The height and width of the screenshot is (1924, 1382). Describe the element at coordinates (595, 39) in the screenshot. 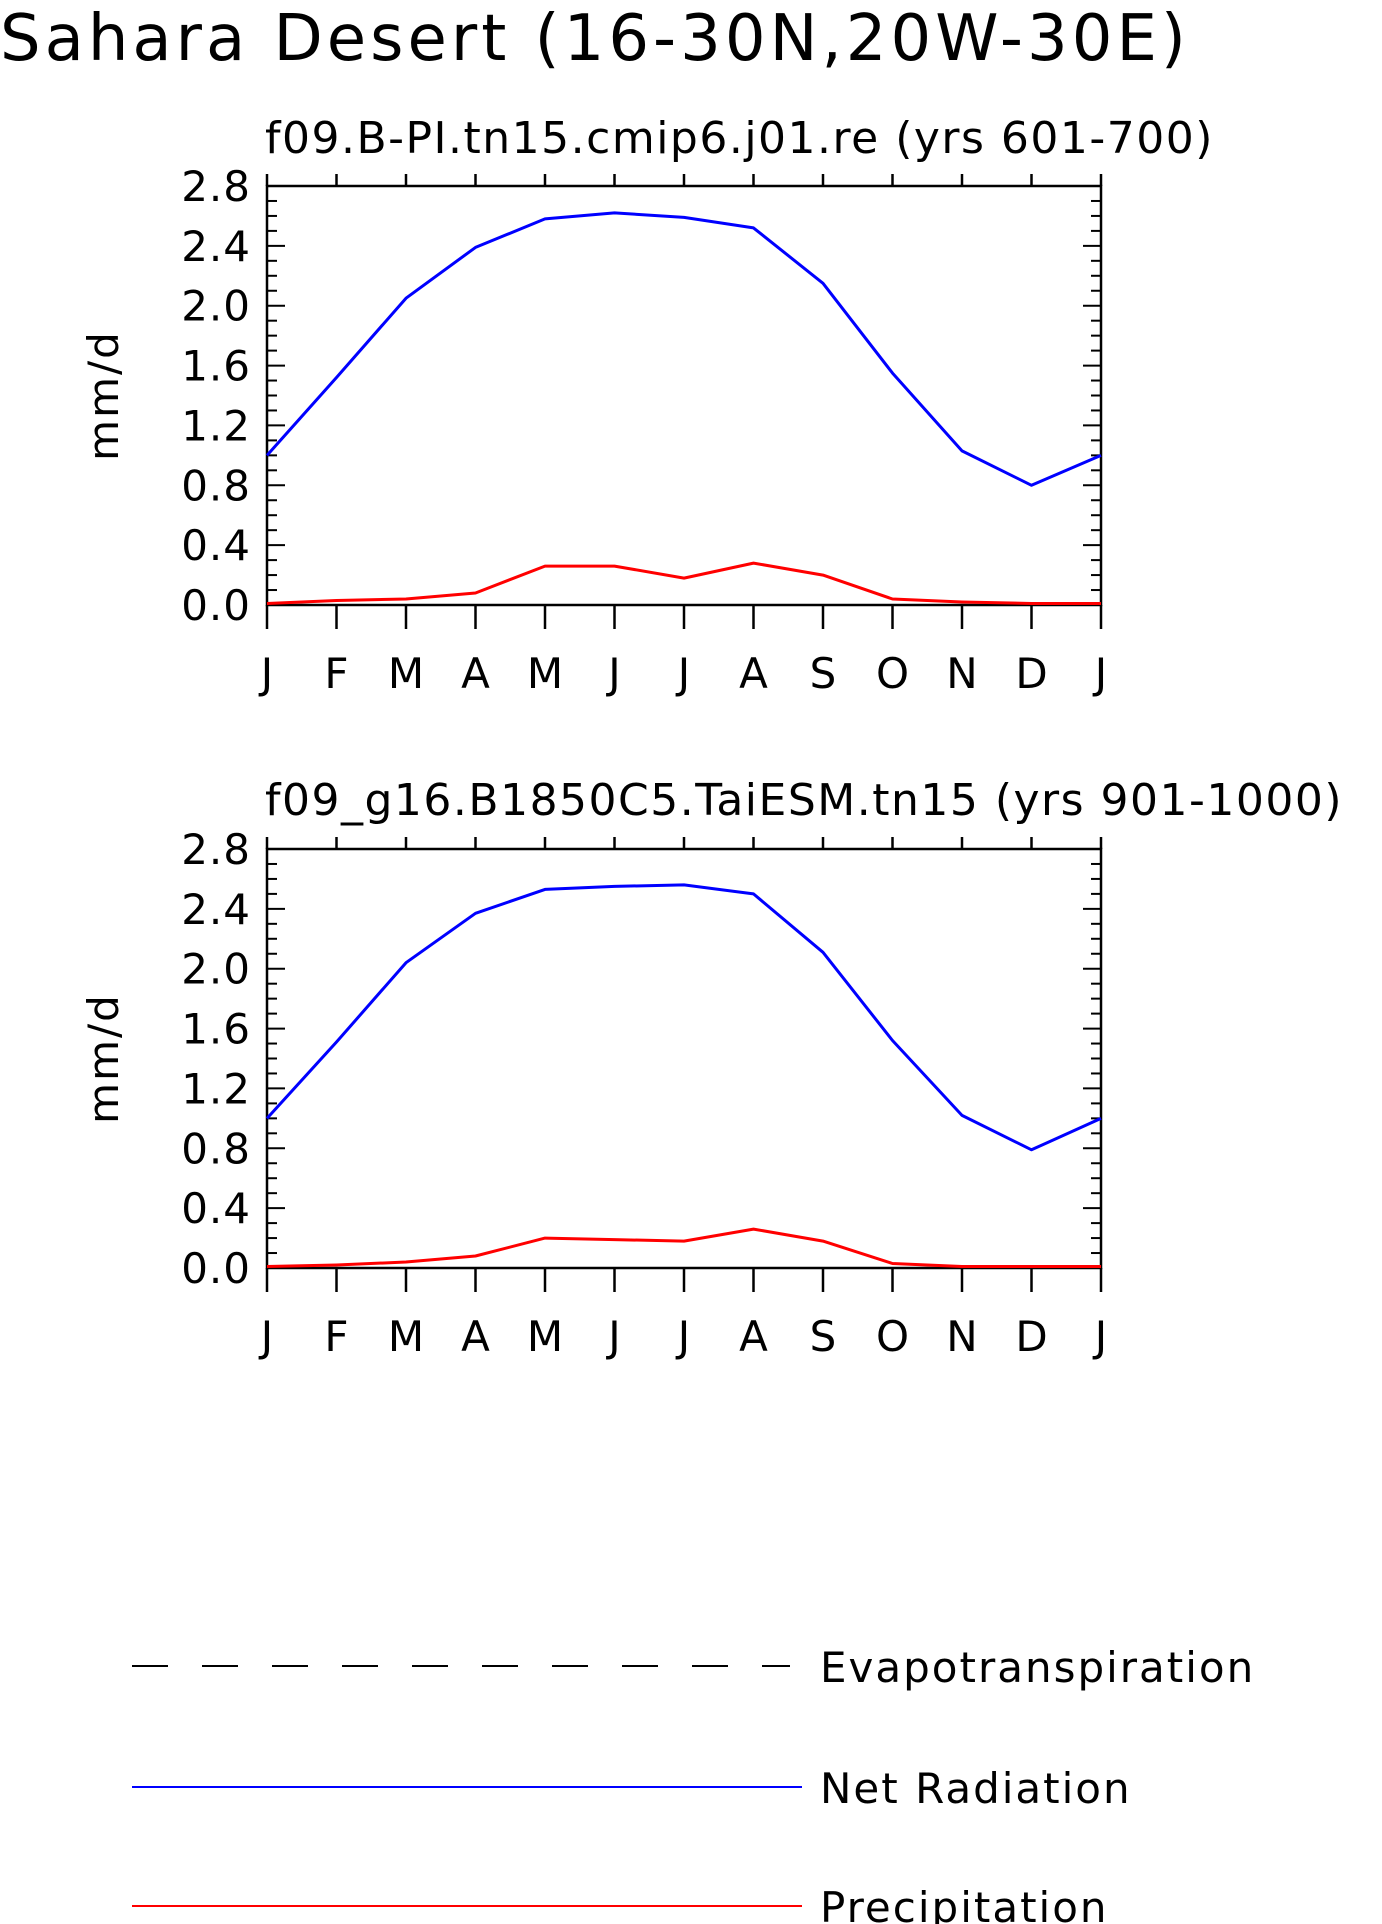

I see `figure-title: Sahara Desert (16-30N,20W-30E)` at that location.